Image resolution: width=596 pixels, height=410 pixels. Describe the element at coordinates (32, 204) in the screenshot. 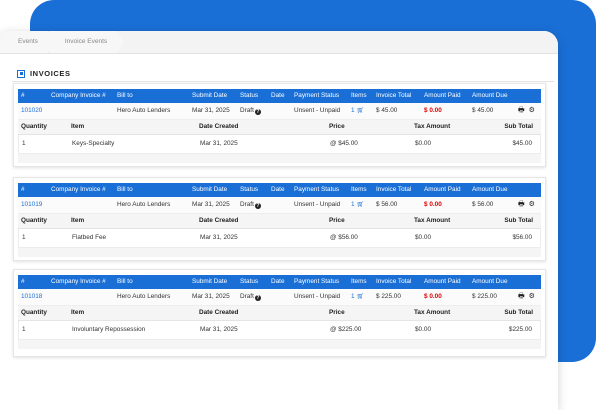

I see `invoice-id-link: 101019` at that location.